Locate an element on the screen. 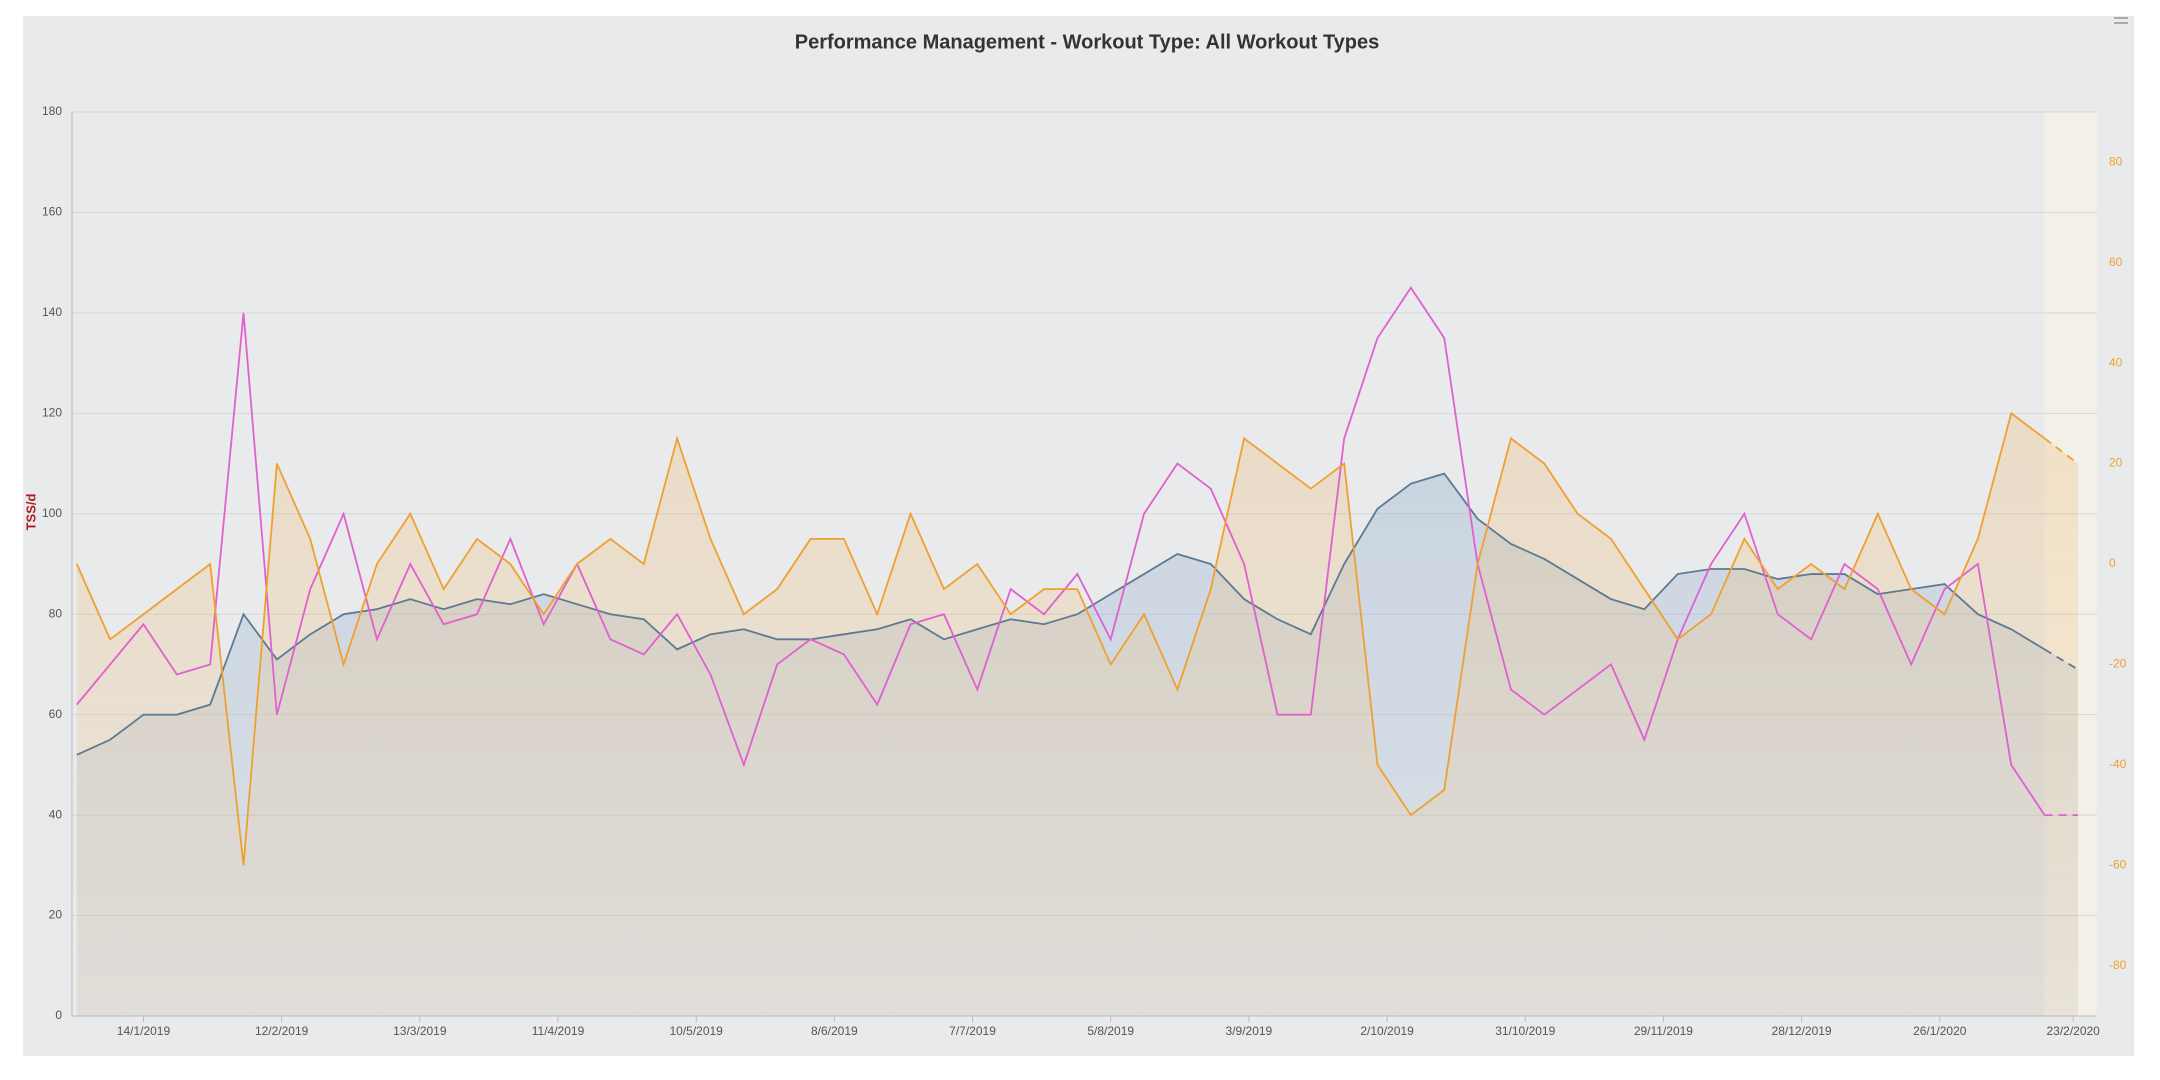 The image size is (2160, 1080). y-tick-label: 100 is located at coordinates (52, 513).